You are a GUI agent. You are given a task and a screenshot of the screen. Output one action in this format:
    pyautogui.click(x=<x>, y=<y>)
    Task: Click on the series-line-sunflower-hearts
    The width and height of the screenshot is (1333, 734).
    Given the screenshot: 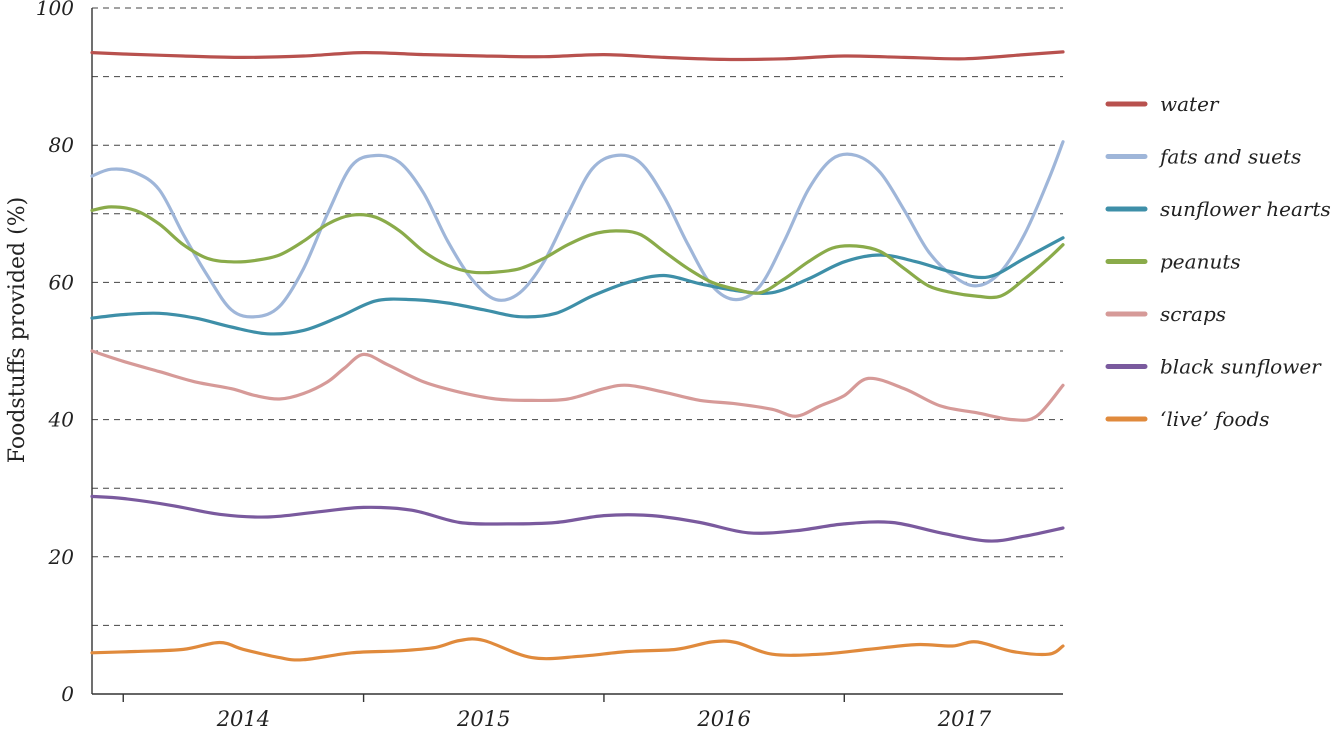 What is the action you would take?
    pyautogui.click(x=577, y=286)
    